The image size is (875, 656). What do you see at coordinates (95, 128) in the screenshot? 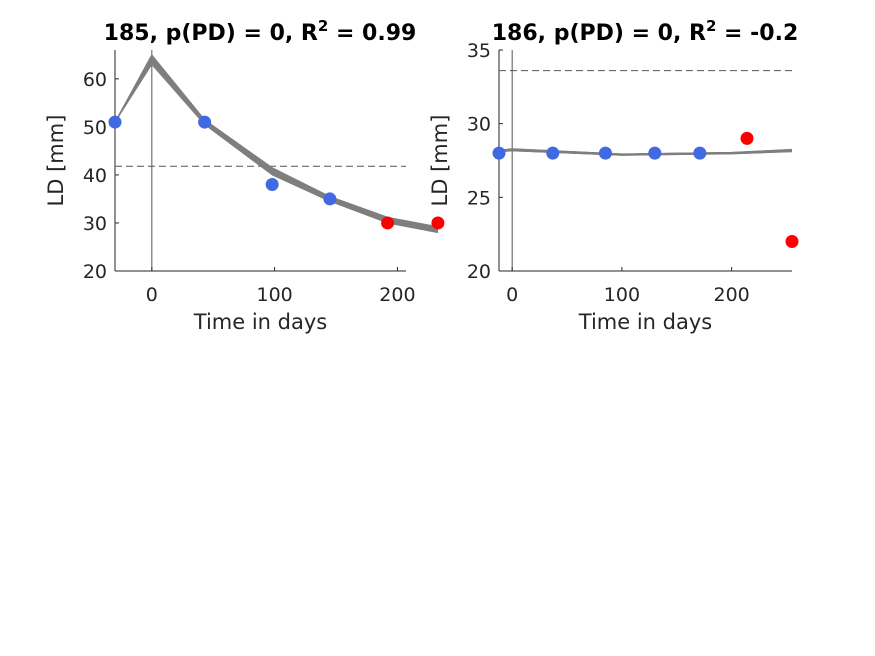
I see `y-tick-label: 50` at bounding box center [95, 128].